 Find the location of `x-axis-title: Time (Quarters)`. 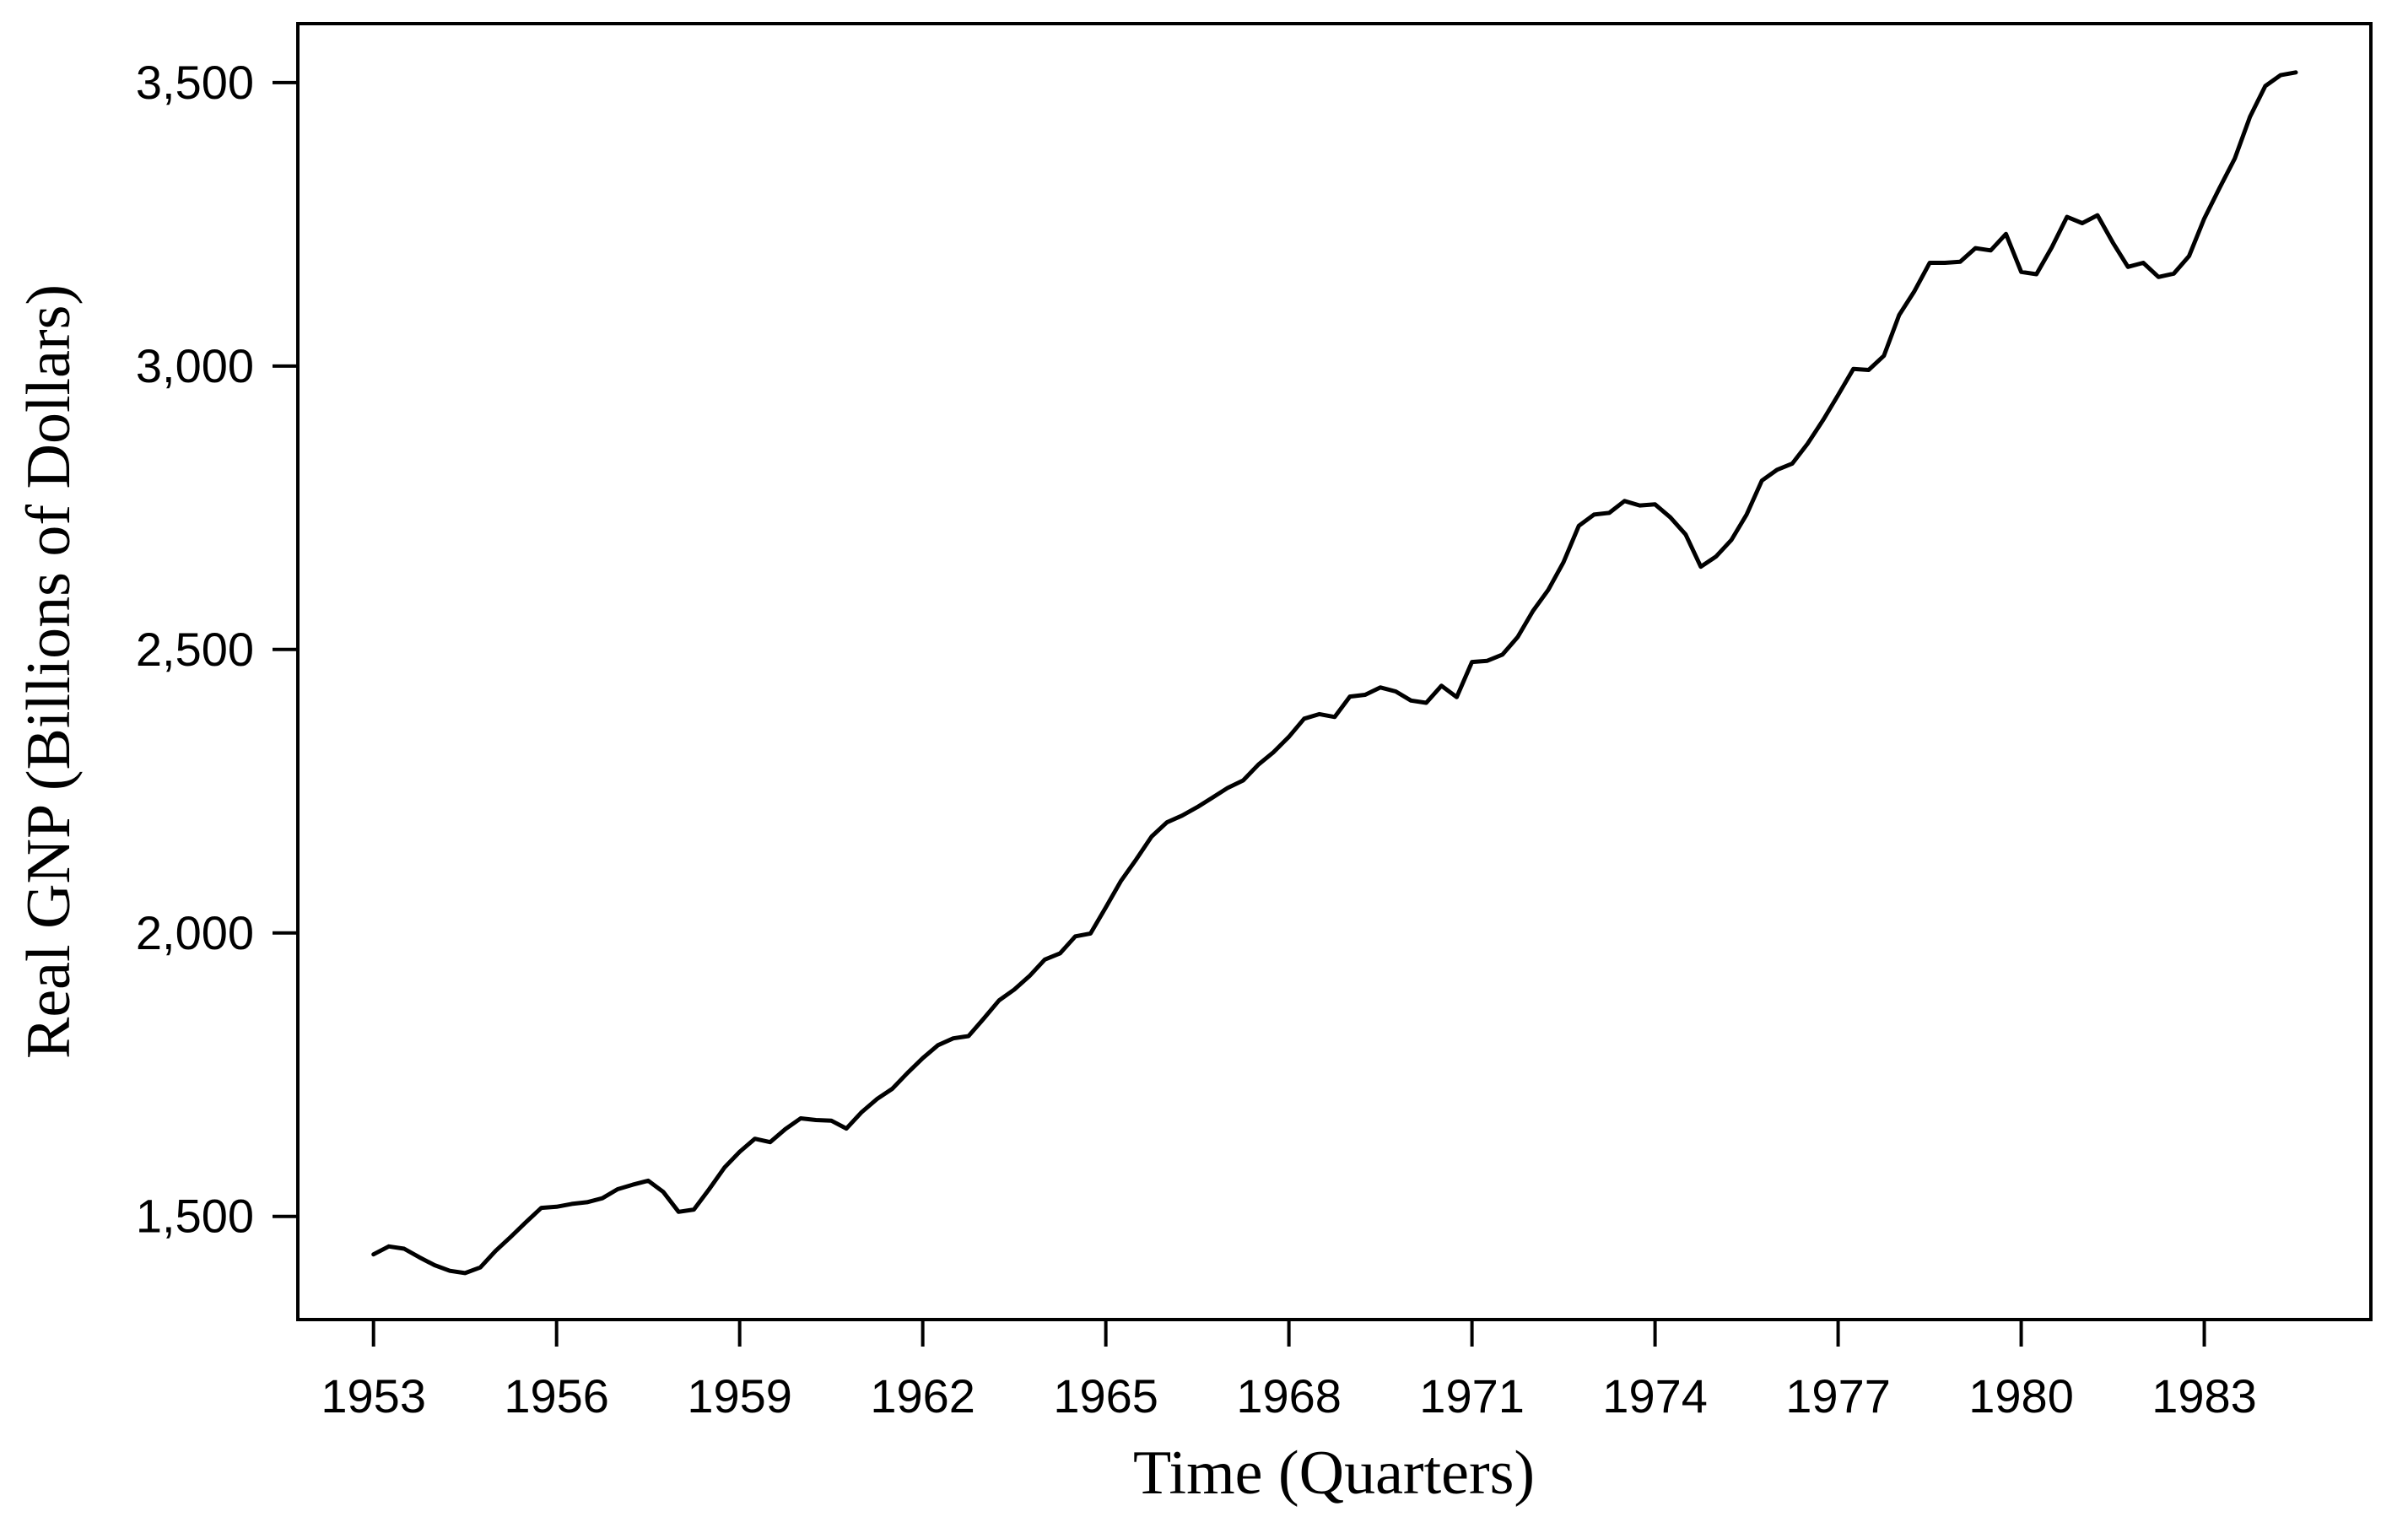

x-axis-title: Time (Quarters) is located at coordinates (1334, 1473).